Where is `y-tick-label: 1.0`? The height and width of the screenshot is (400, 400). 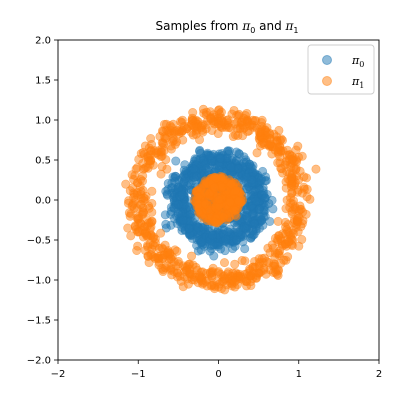 y-tick-label: 1.0 is located at coordinates (43, 121).